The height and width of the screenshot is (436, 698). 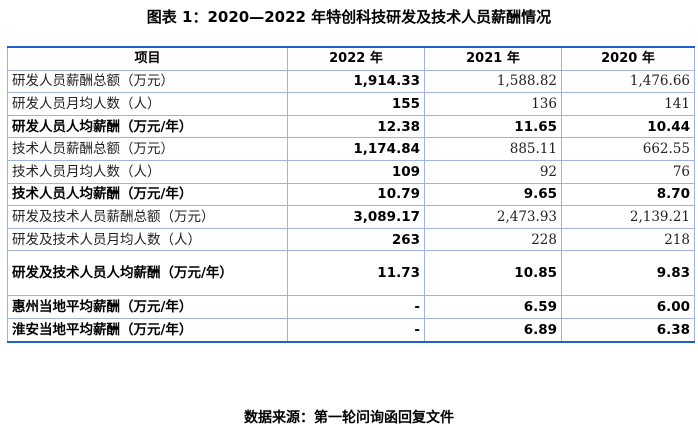 What do you see at coordinates (628, 239) in the screenshot?
I see `cell-2020: 218` at bounding box center [628, 239].